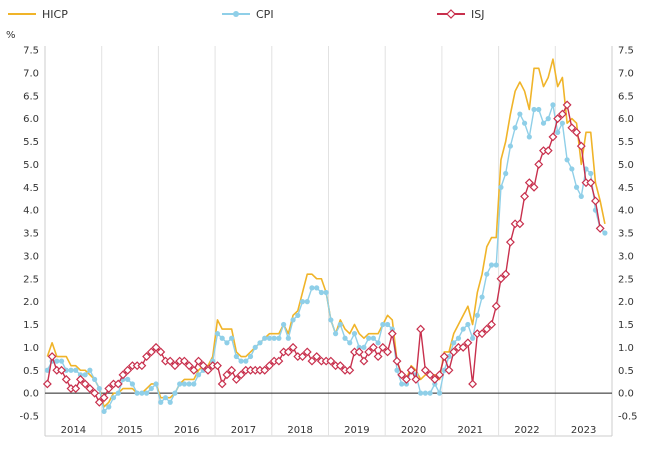 Image resolution: width=658 pixels, height=460 pixels. Describe the element at coordinates (626, 371) in the screenshot. I see `y-tick-label-right: 0.5` at that location.